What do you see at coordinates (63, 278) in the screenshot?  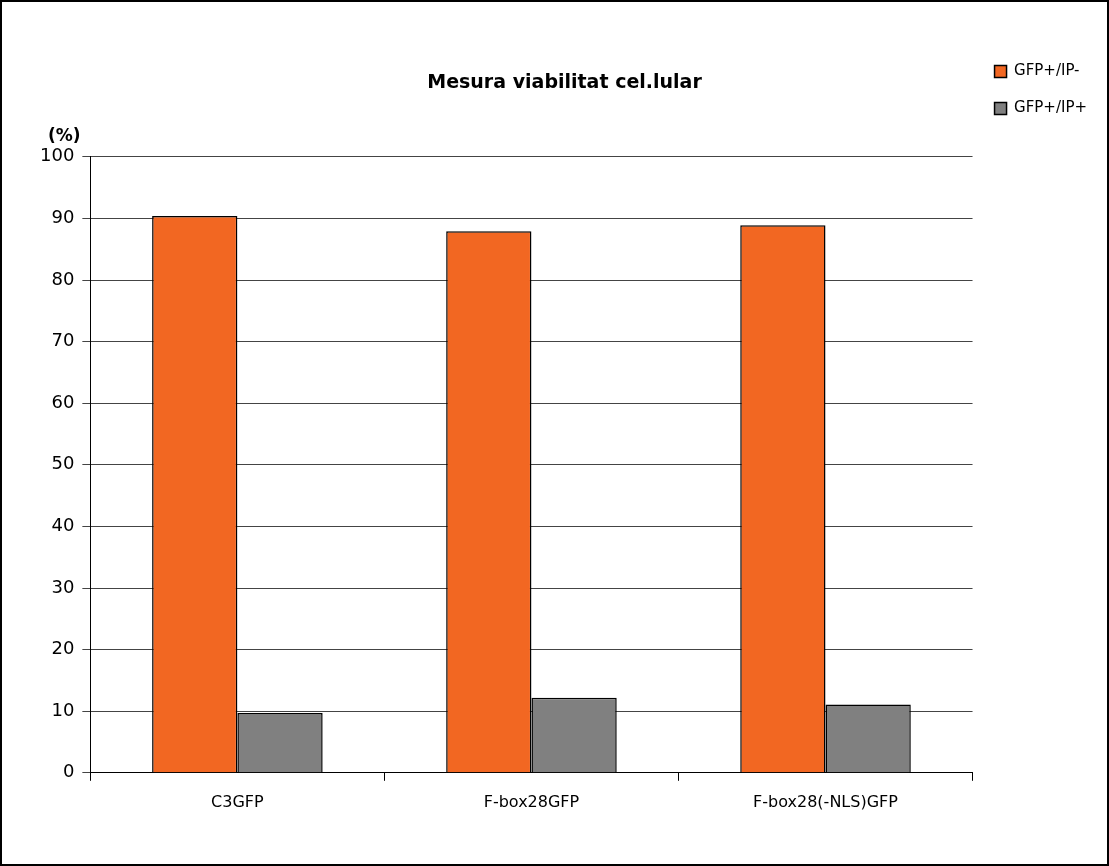 I see `y-tick-label: 80` at bounding box center [63, 278].